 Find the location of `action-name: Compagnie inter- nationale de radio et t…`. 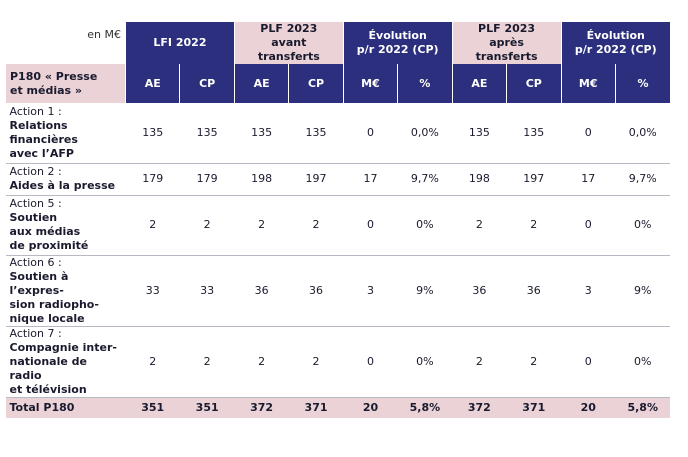

action-name: Compagnie inter- nationale de radio et t… is located at coordinates (63, 368).